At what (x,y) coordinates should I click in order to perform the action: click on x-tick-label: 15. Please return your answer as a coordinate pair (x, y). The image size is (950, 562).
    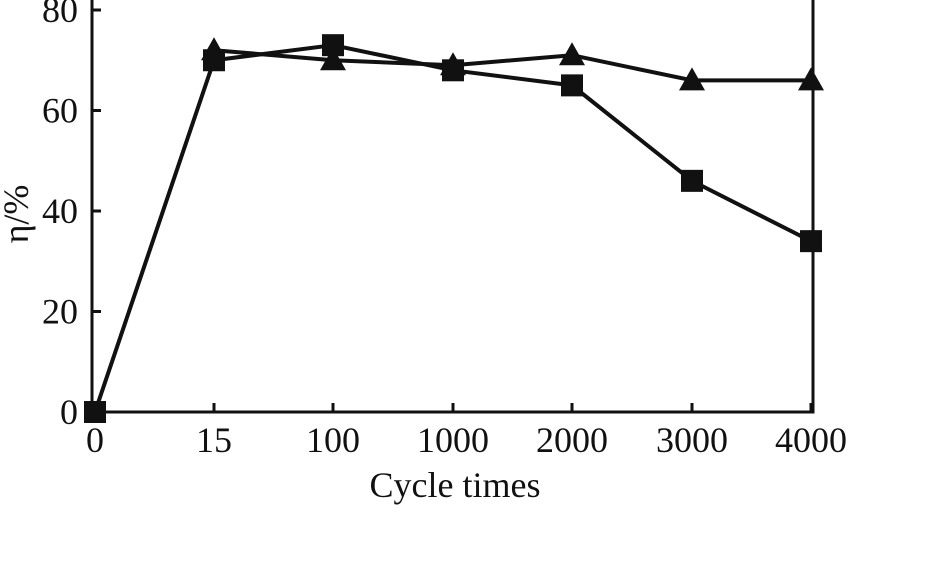
    Looking at the image, I should click on (214, 440).